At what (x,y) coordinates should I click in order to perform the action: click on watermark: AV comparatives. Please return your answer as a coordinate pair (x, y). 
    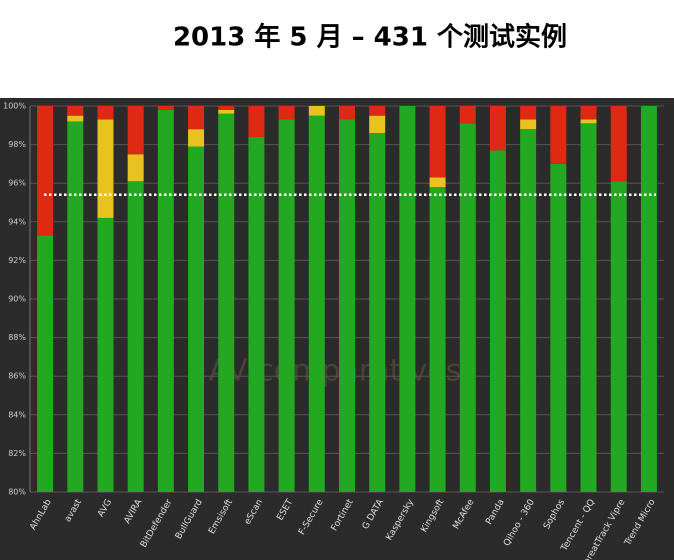
    Looking at the image, I should click on (335, 371).